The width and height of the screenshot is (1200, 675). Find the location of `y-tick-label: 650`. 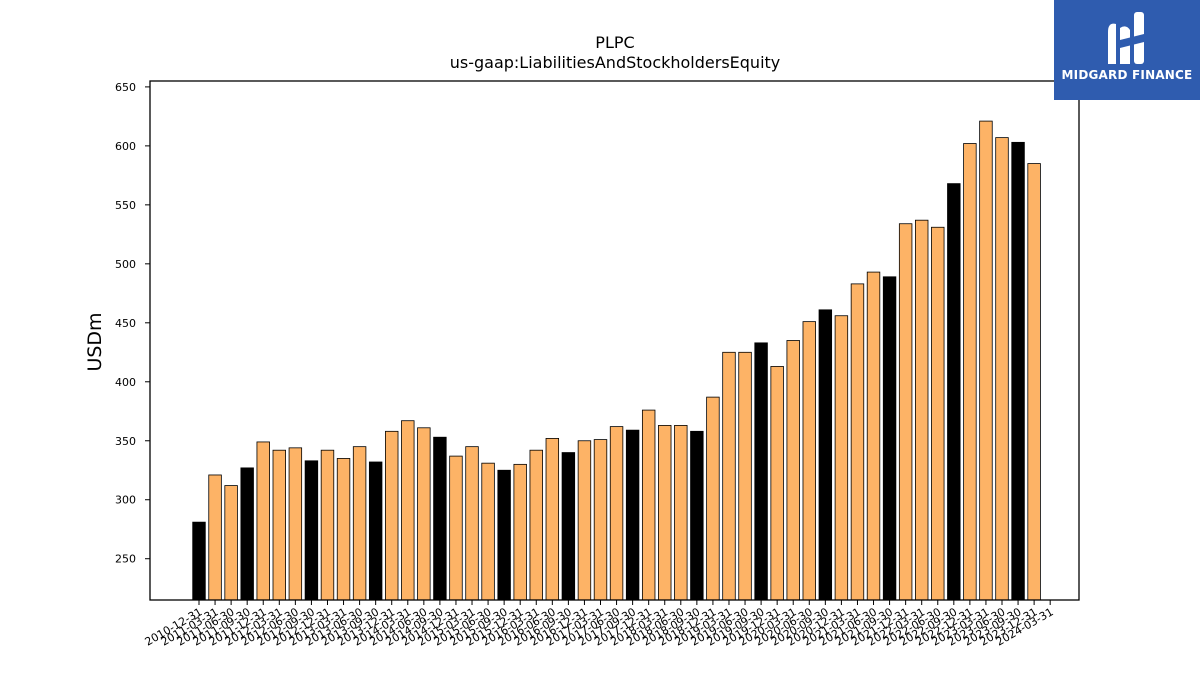

y-tick-label: 650 is located at coordinates (125, 87).